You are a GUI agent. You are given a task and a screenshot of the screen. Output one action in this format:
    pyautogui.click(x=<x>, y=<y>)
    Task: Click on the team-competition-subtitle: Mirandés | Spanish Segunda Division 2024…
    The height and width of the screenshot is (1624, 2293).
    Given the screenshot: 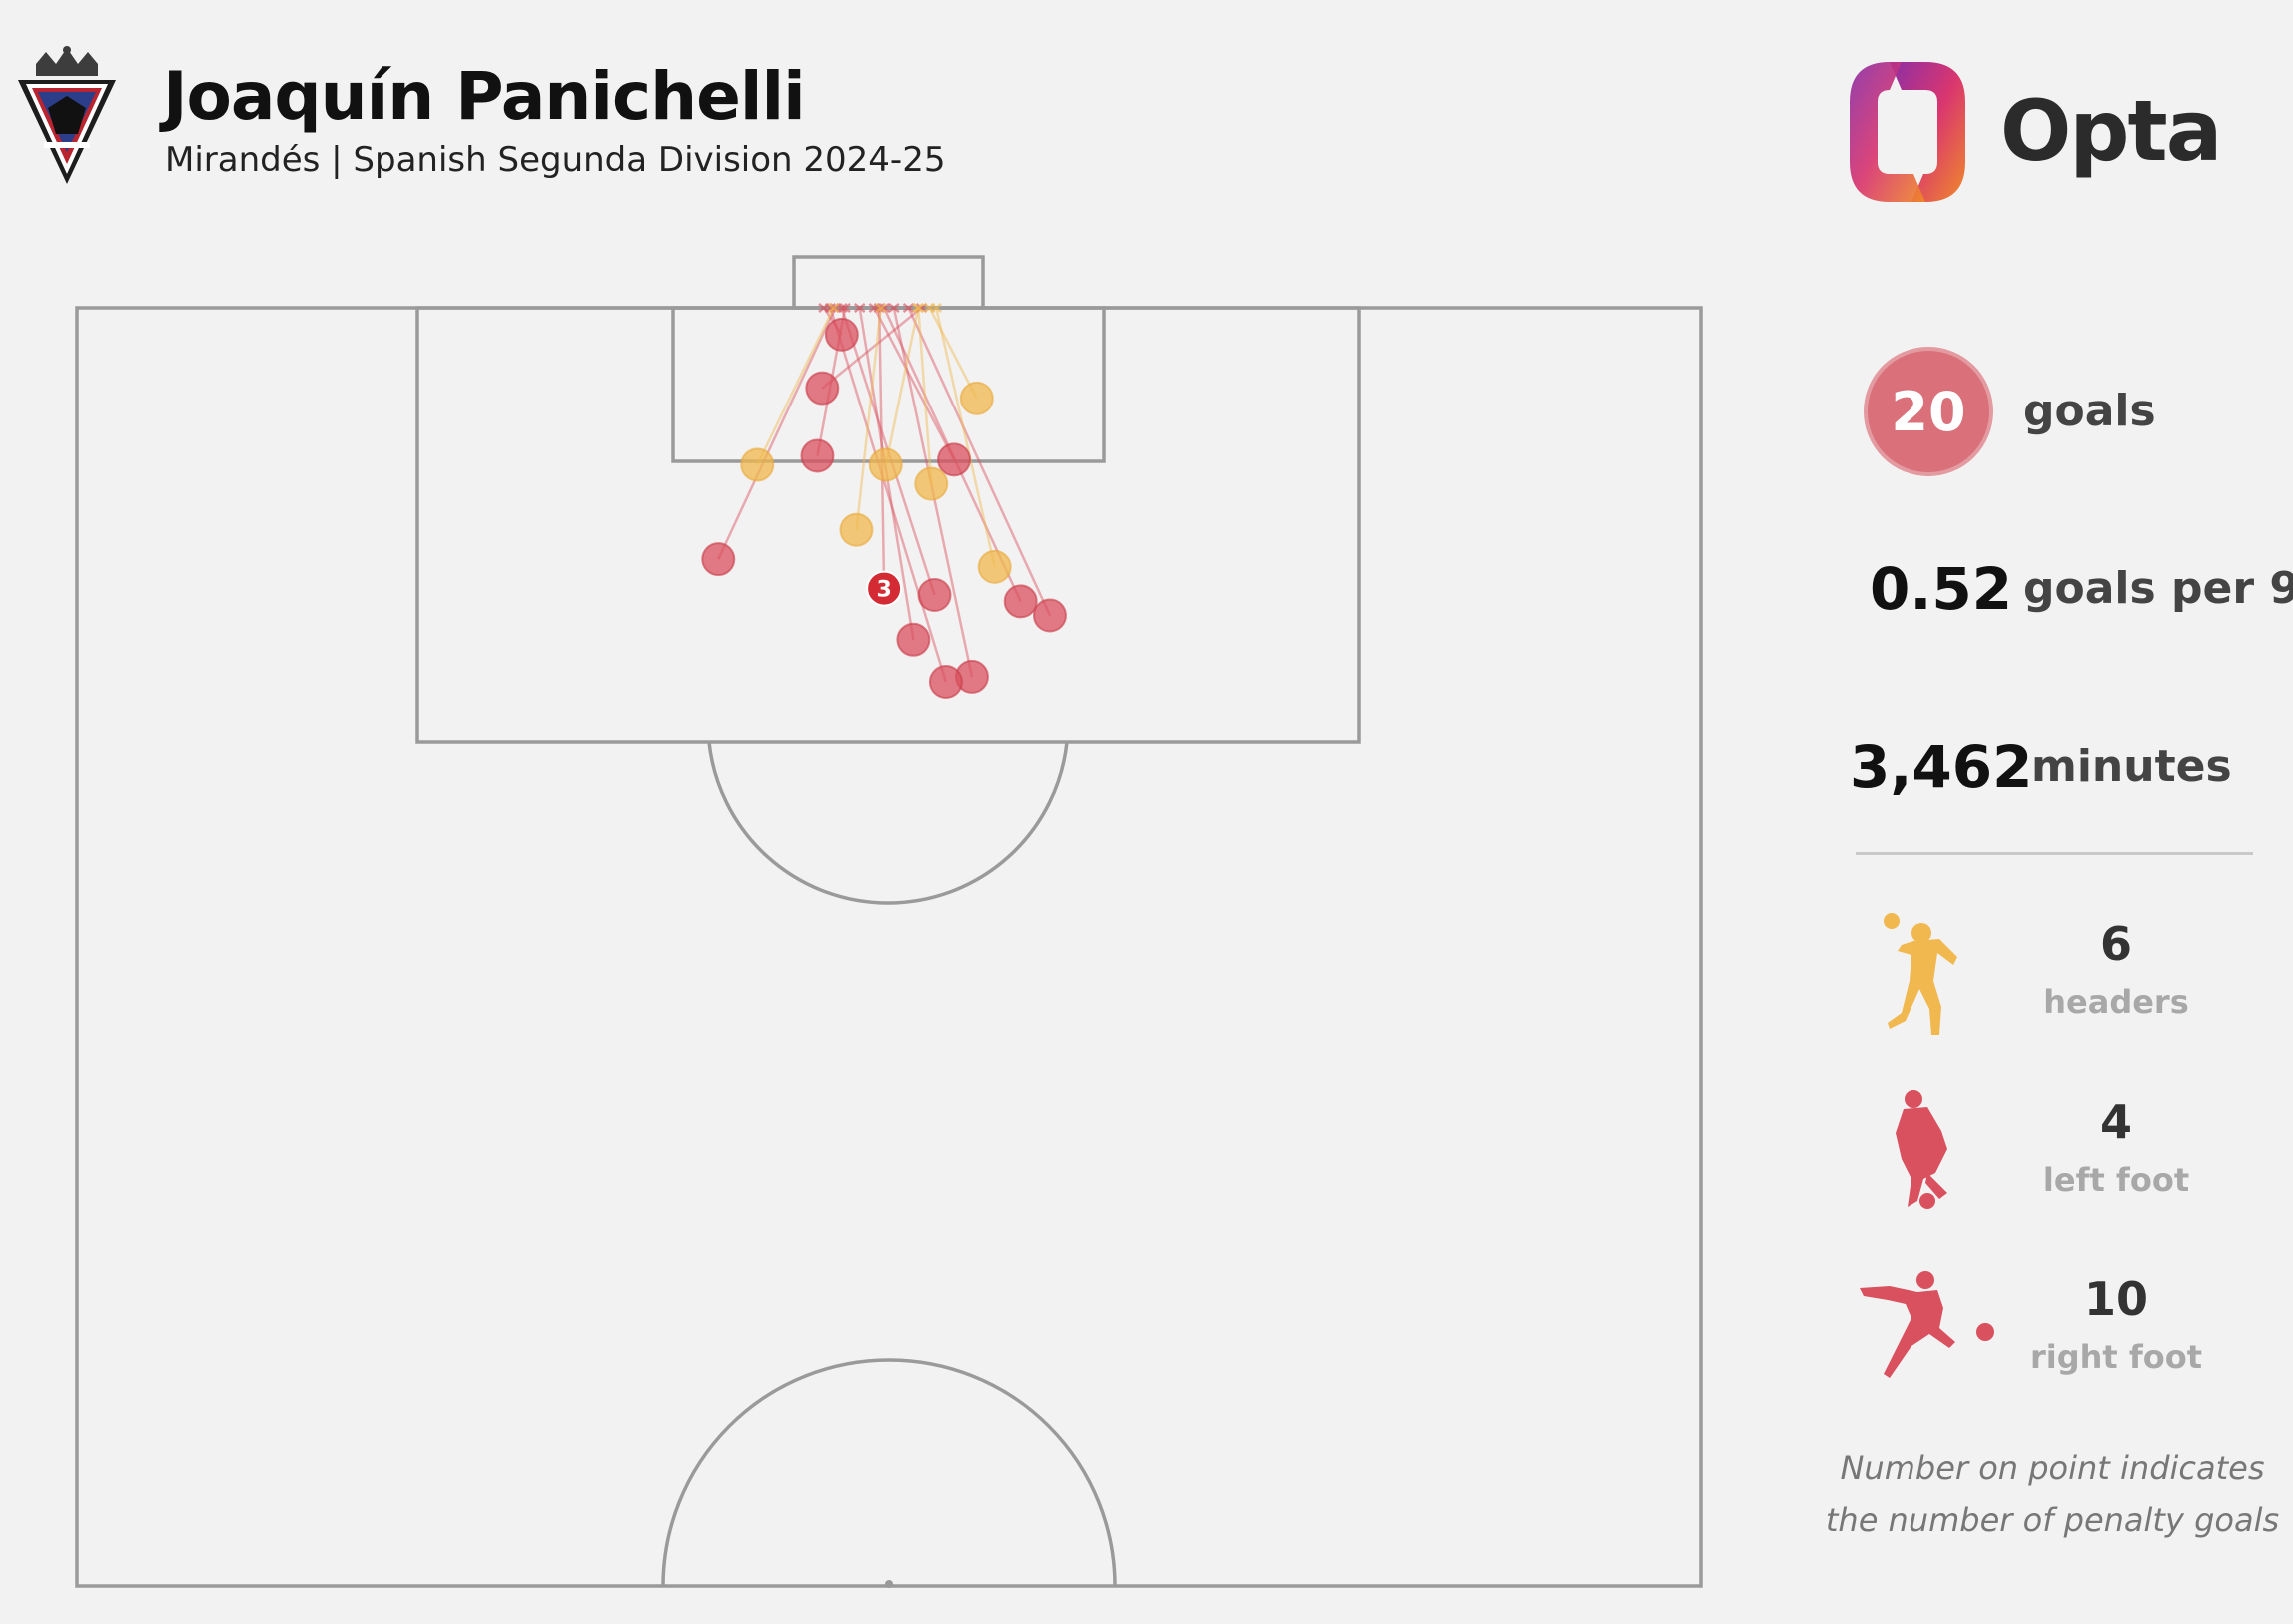 What is the action you would take?
    pyautogui.click(x=555, y=160)
    